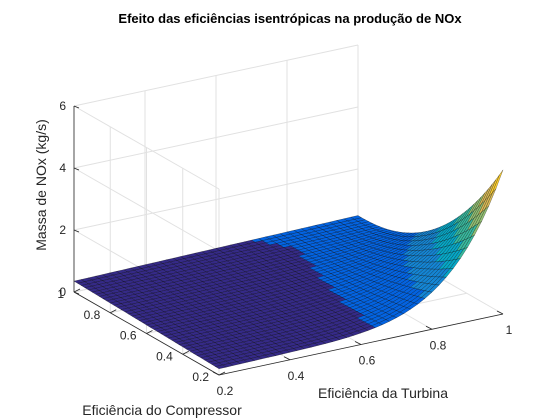 The image size is (560, 420). Describe the element at coordinates (92, 315) in the screenshot. I see `y-tick-label: 0.8` at that location.